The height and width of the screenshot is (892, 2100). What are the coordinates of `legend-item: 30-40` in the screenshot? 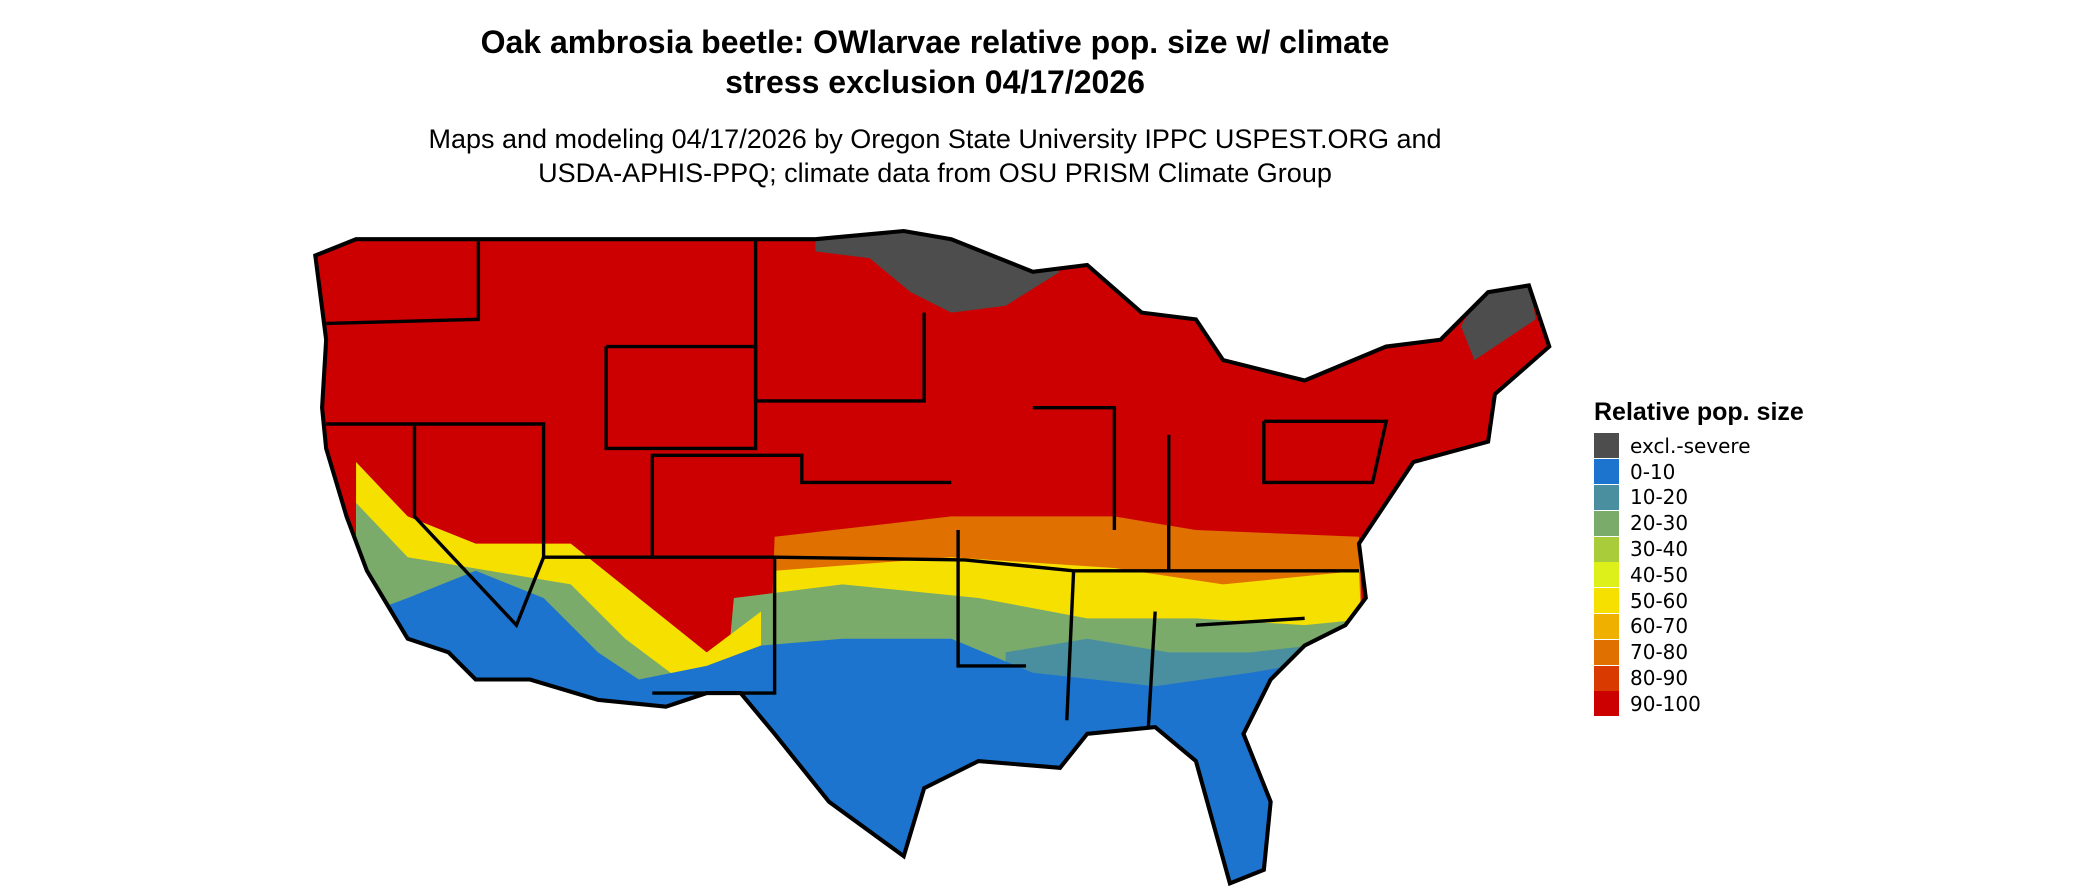 It's located at (1699, 549).